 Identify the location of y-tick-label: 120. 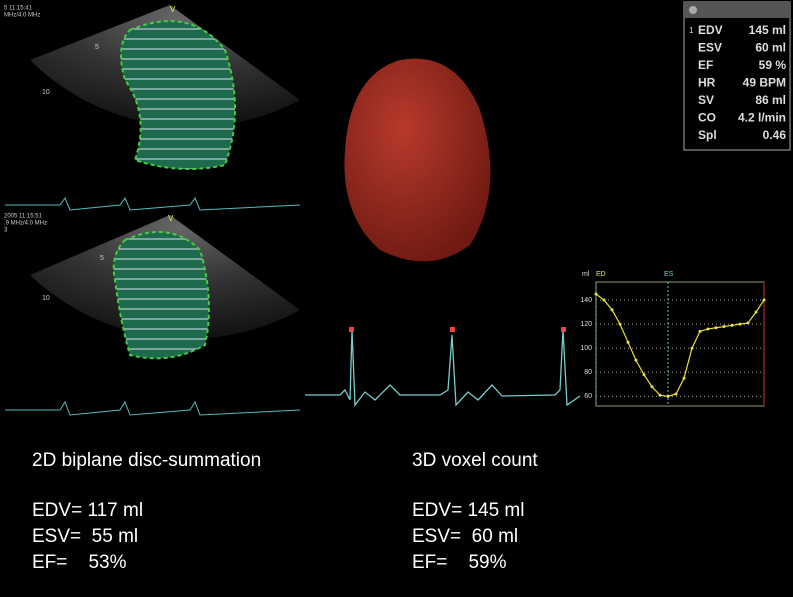
(586, 324).